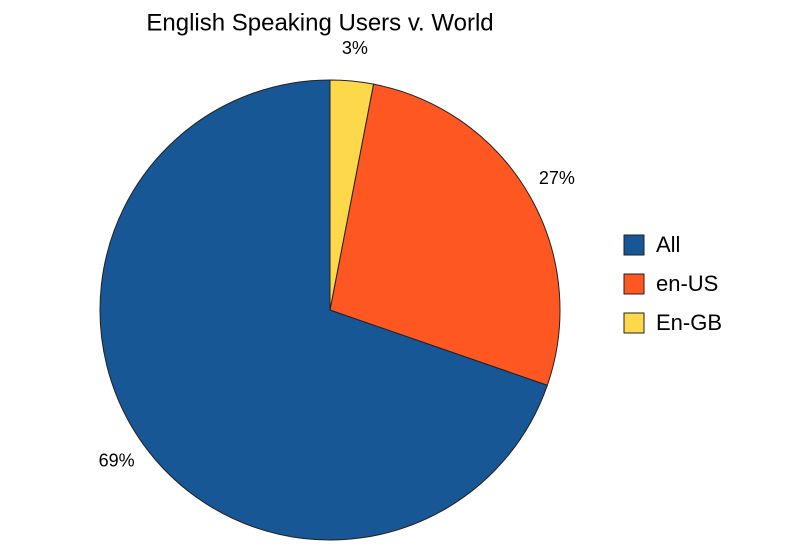 The image size is (800, 557). Describe the element at coordinates (687, 283) in the screenshot. I see `legend-label: en-US` at that location.